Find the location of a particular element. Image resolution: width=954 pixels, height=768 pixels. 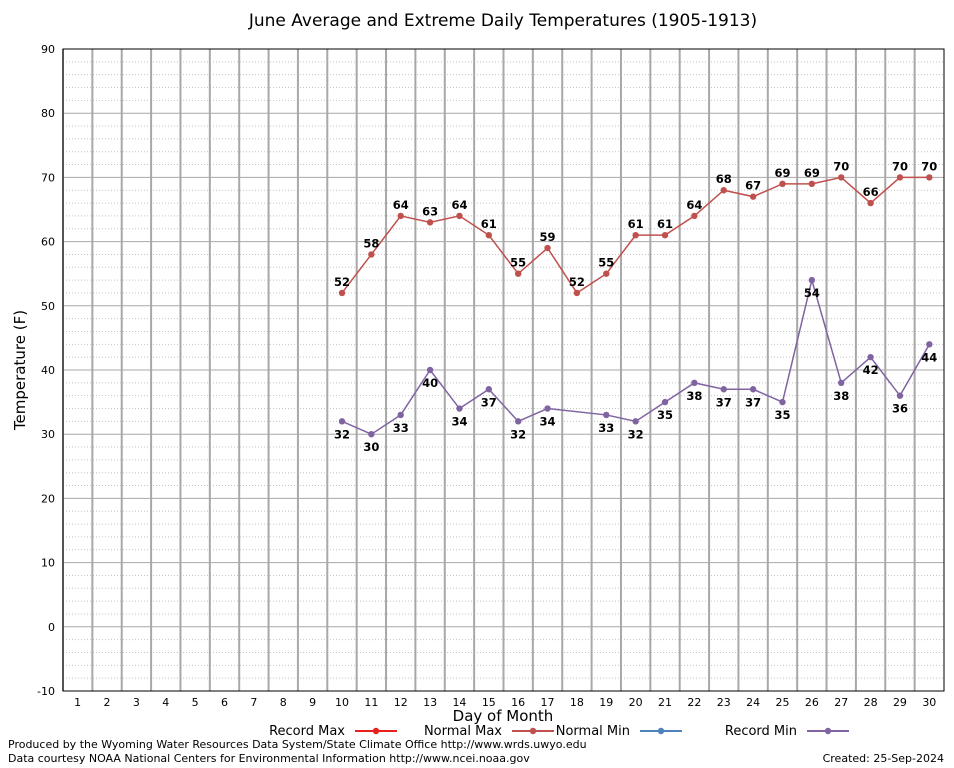

x-tick-label: 9 is located at coordinates (312, 702).